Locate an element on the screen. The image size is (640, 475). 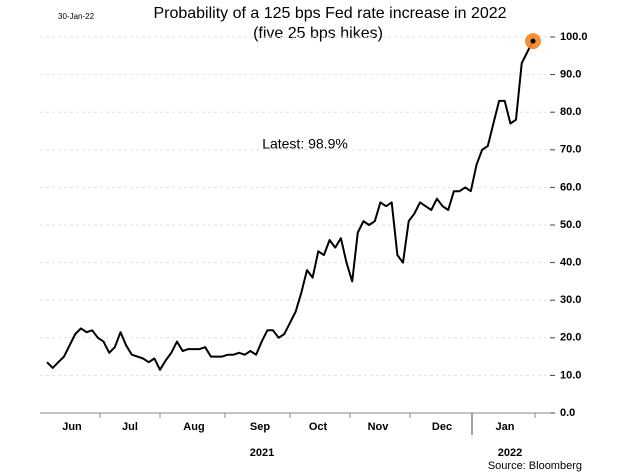
y-tick-label: 10.0 is located at coordinates (570, 375).